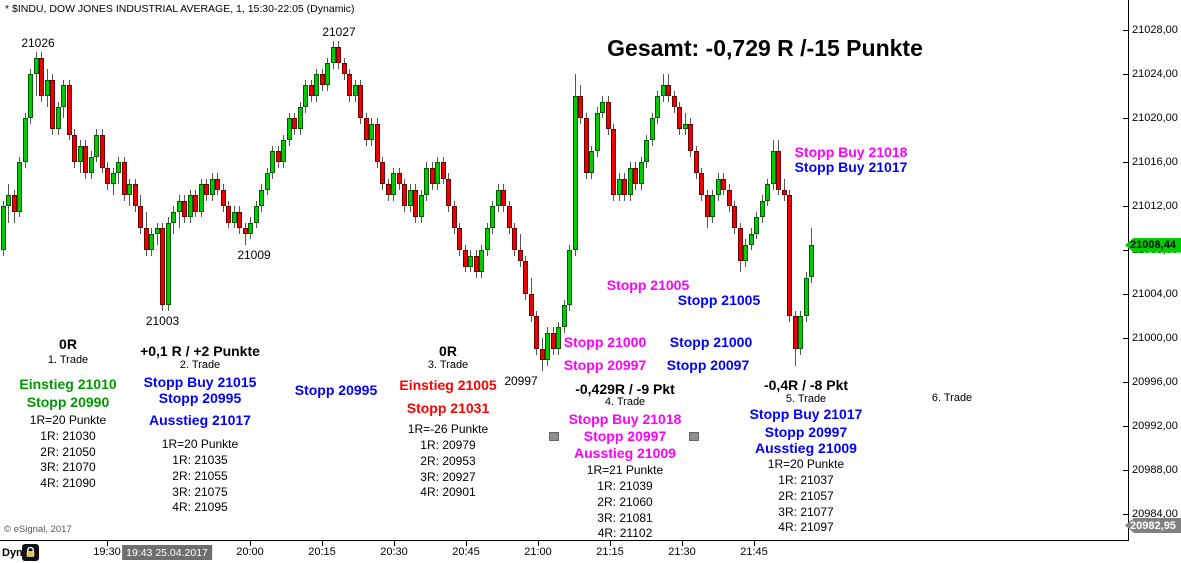 The width and height of the screenshot is (1181, 563). What do you see at coordinates (322, 552) in the screenshot?
I see `time-axis-label: 20:15` at bounding box center [322, 552].